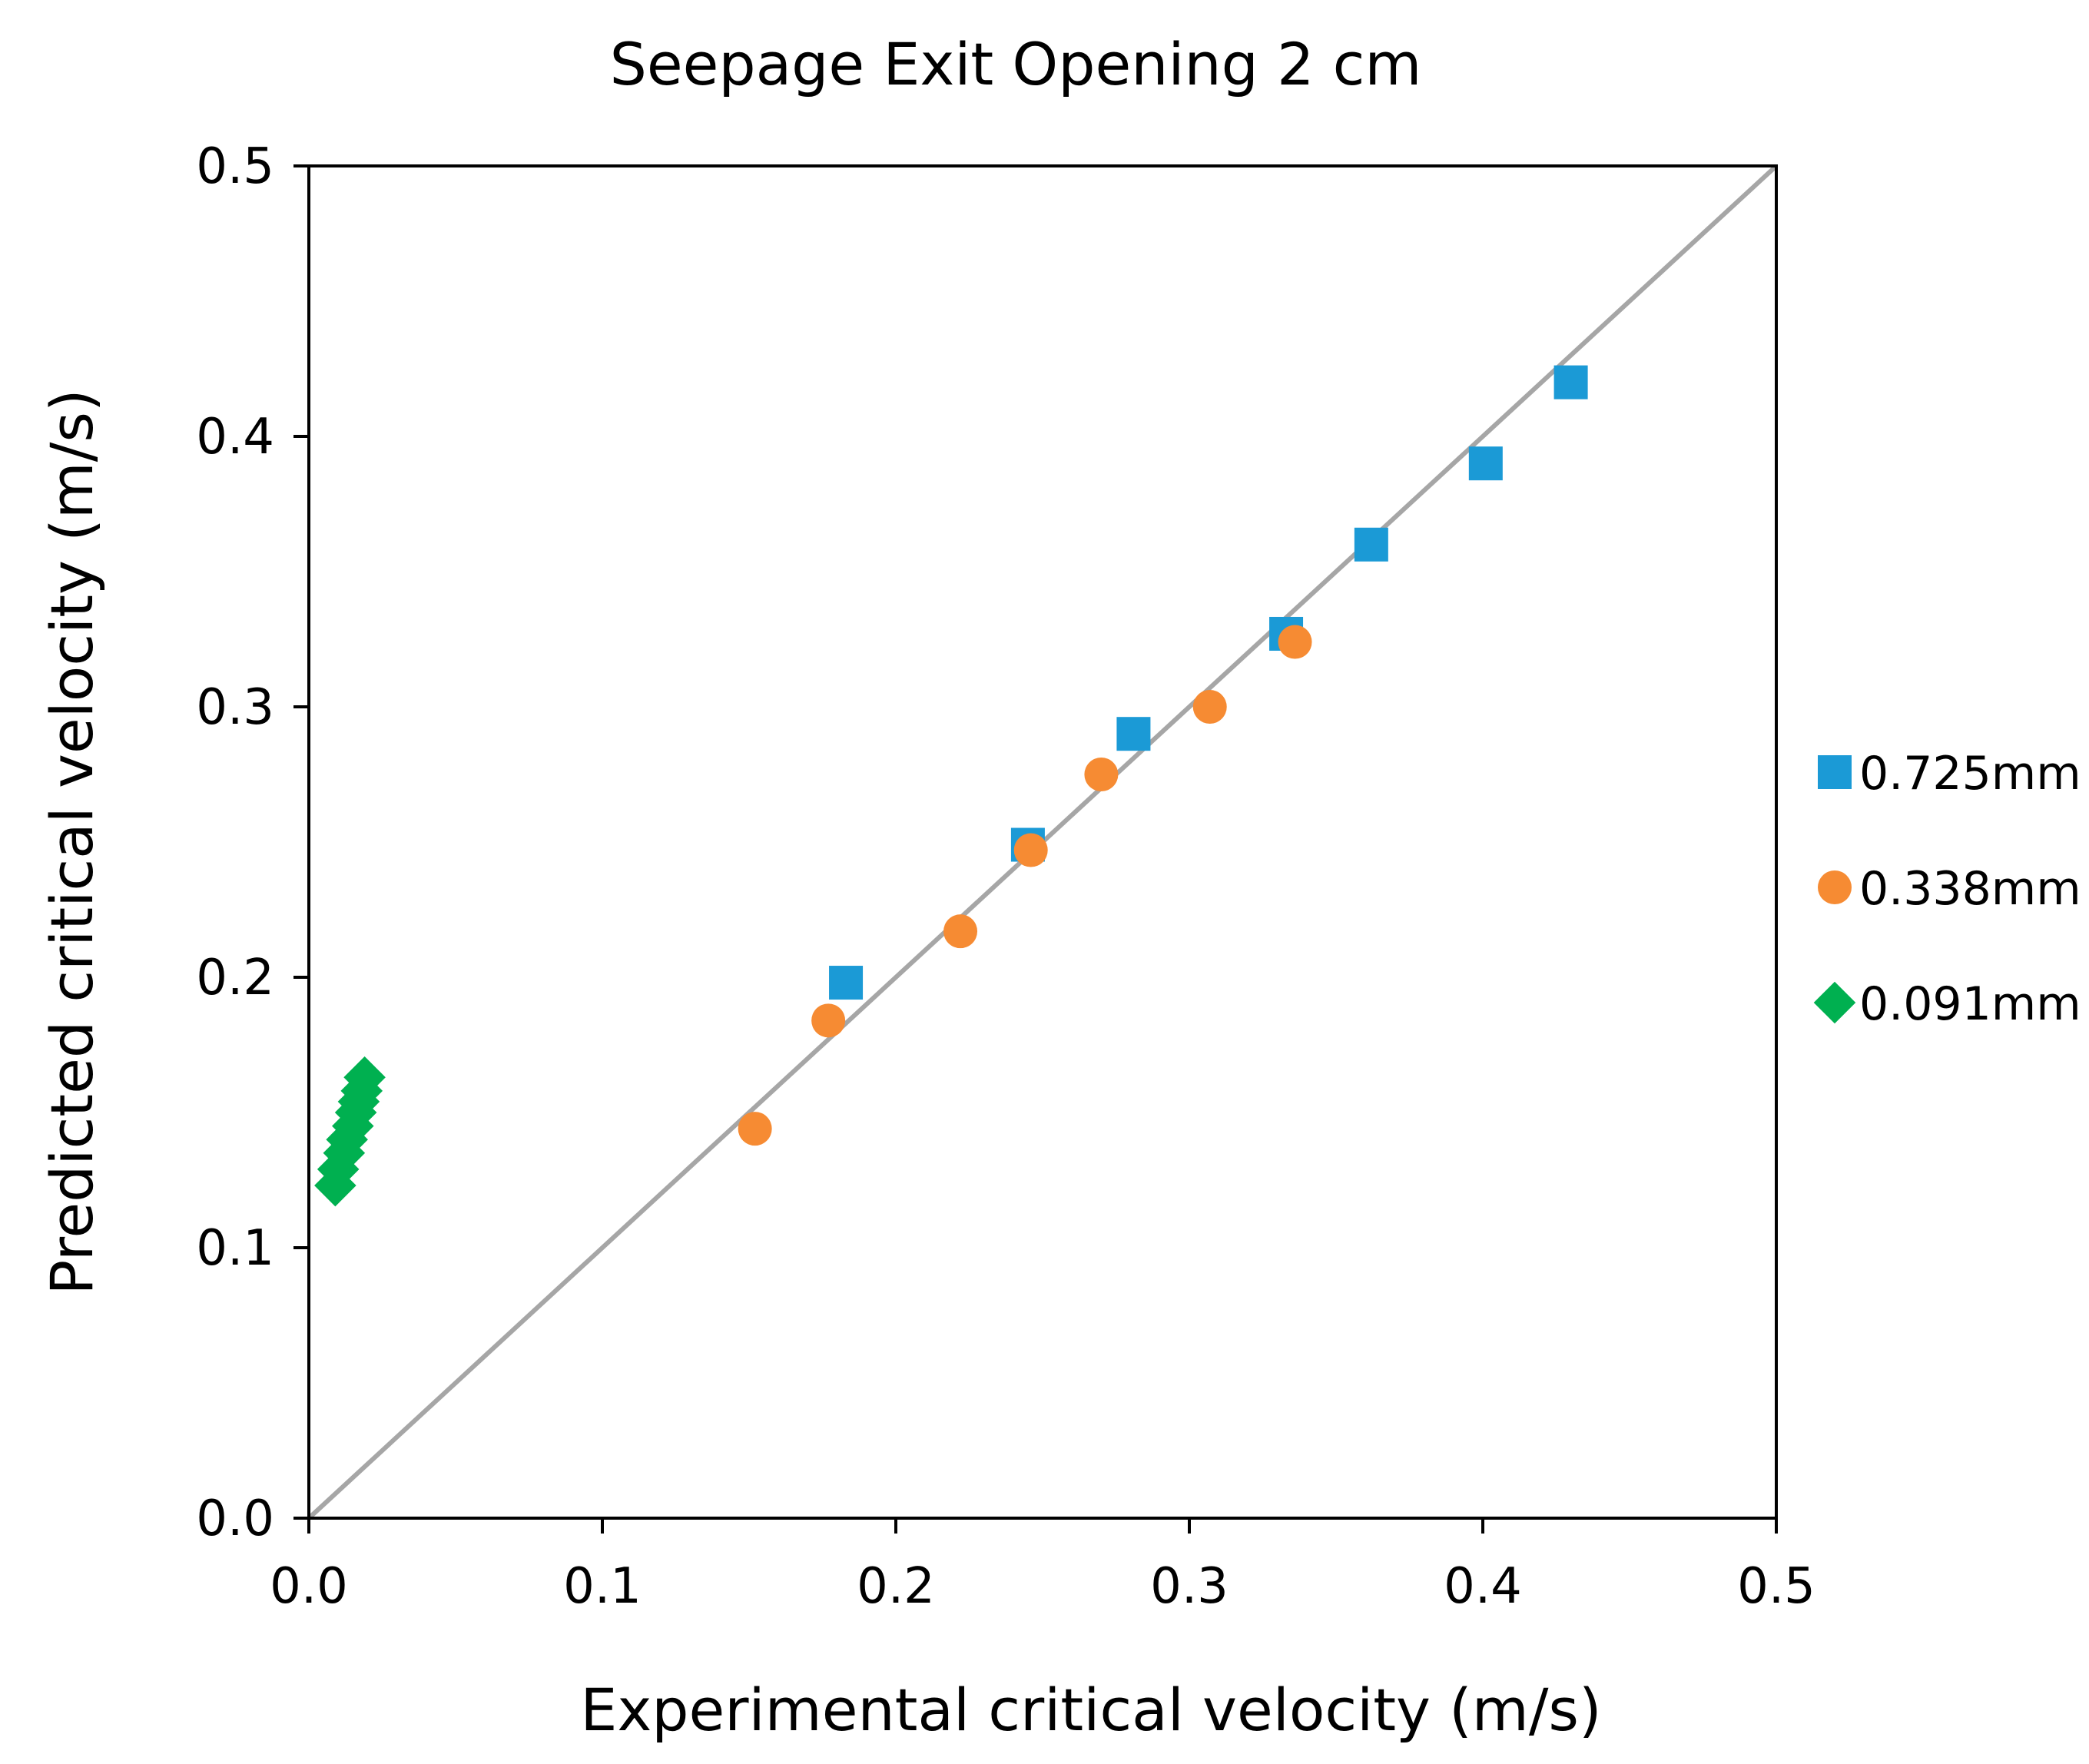 The height and width of the screenshot is (1764, 2089). What do you see at coordinates (896, 1586) in the screenshot?
I see `x-tick-label: 0.2` at bounding box center [896, 1586].